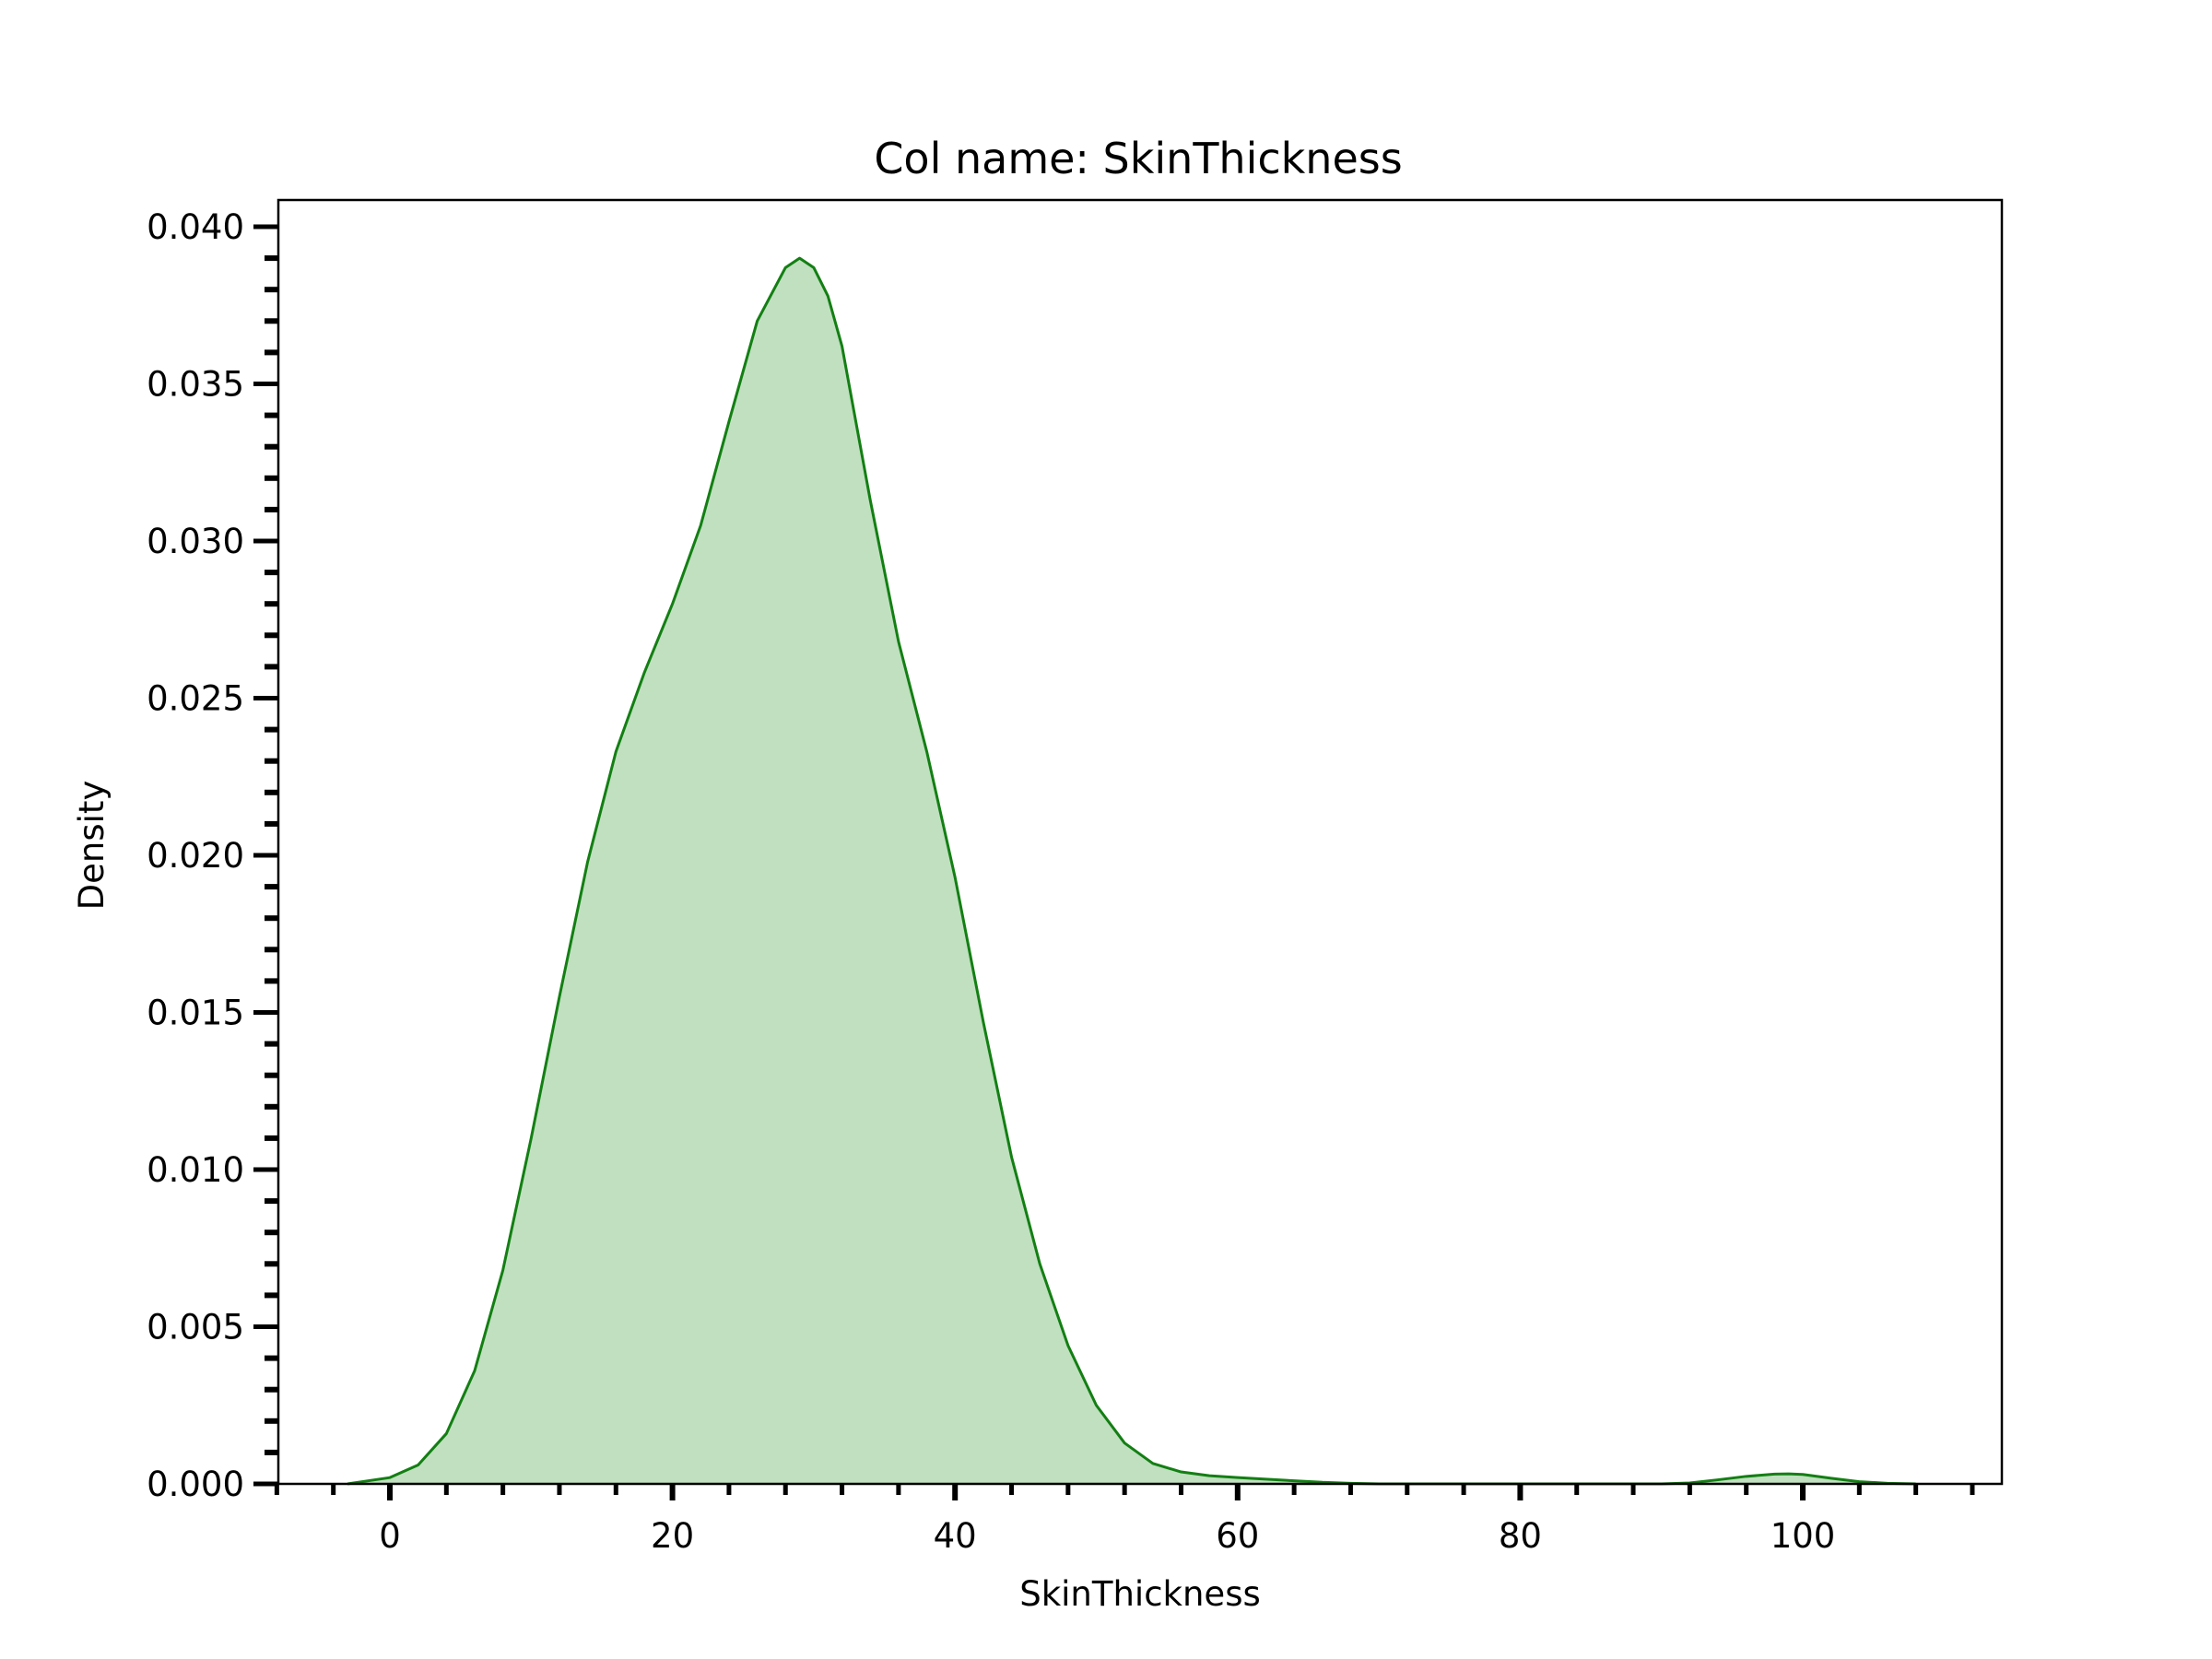  Describe the element at coordinates (672, 1536) in the screenshot. I see `x-tick-label: 20` at that location.